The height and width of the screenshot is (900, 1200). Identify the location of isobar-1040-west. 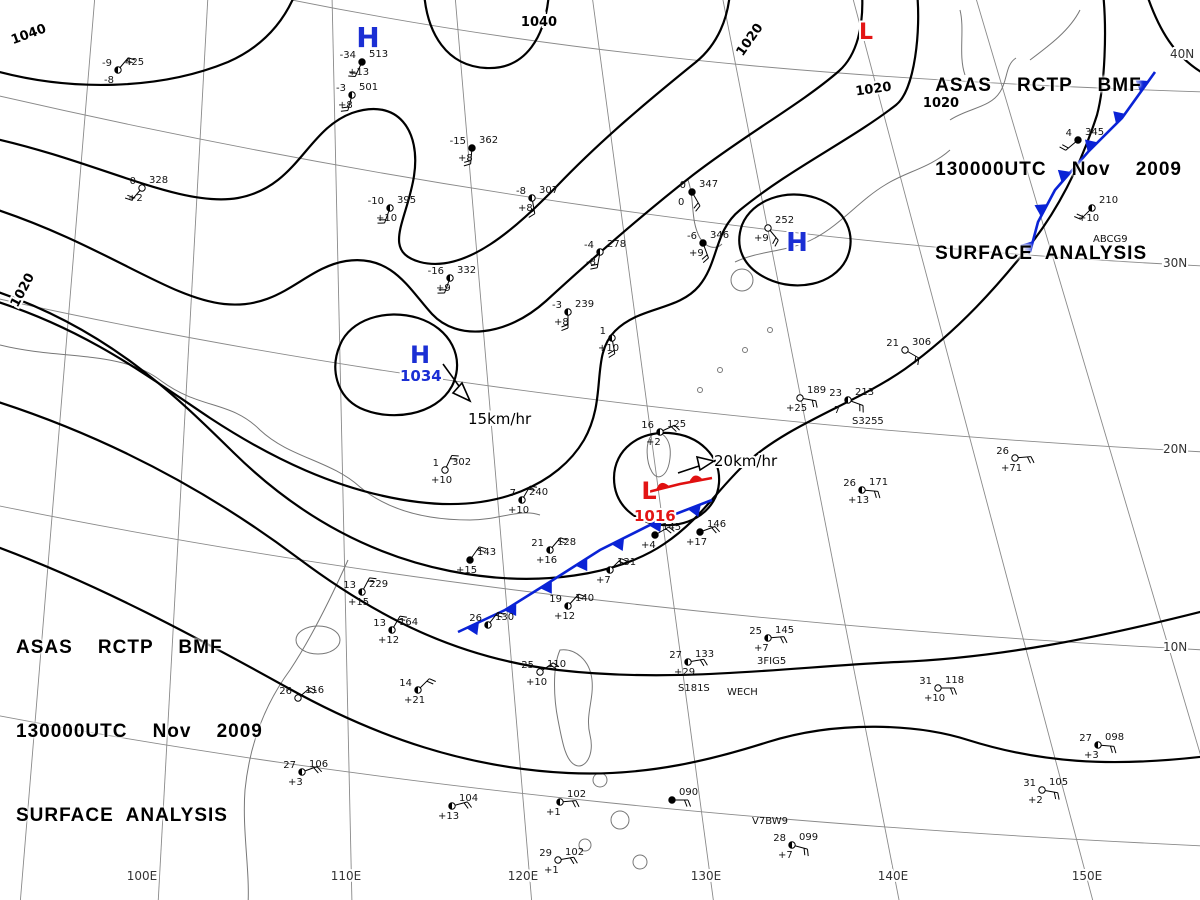
(147, 43).